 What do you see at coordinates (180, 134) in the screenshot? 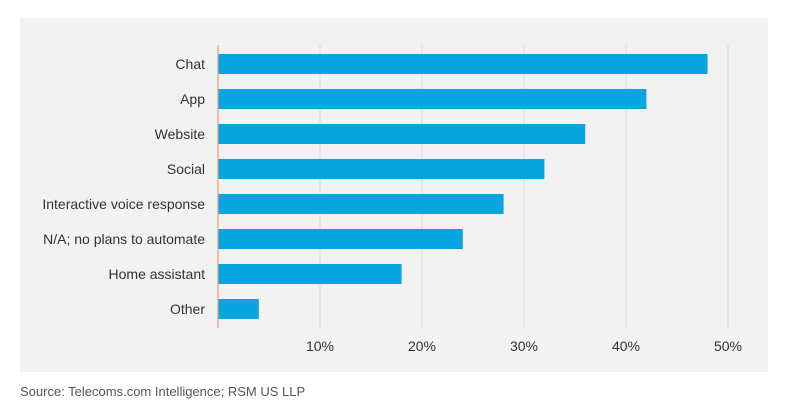
I see `category-label: Website` at bounding box center [180, 134].